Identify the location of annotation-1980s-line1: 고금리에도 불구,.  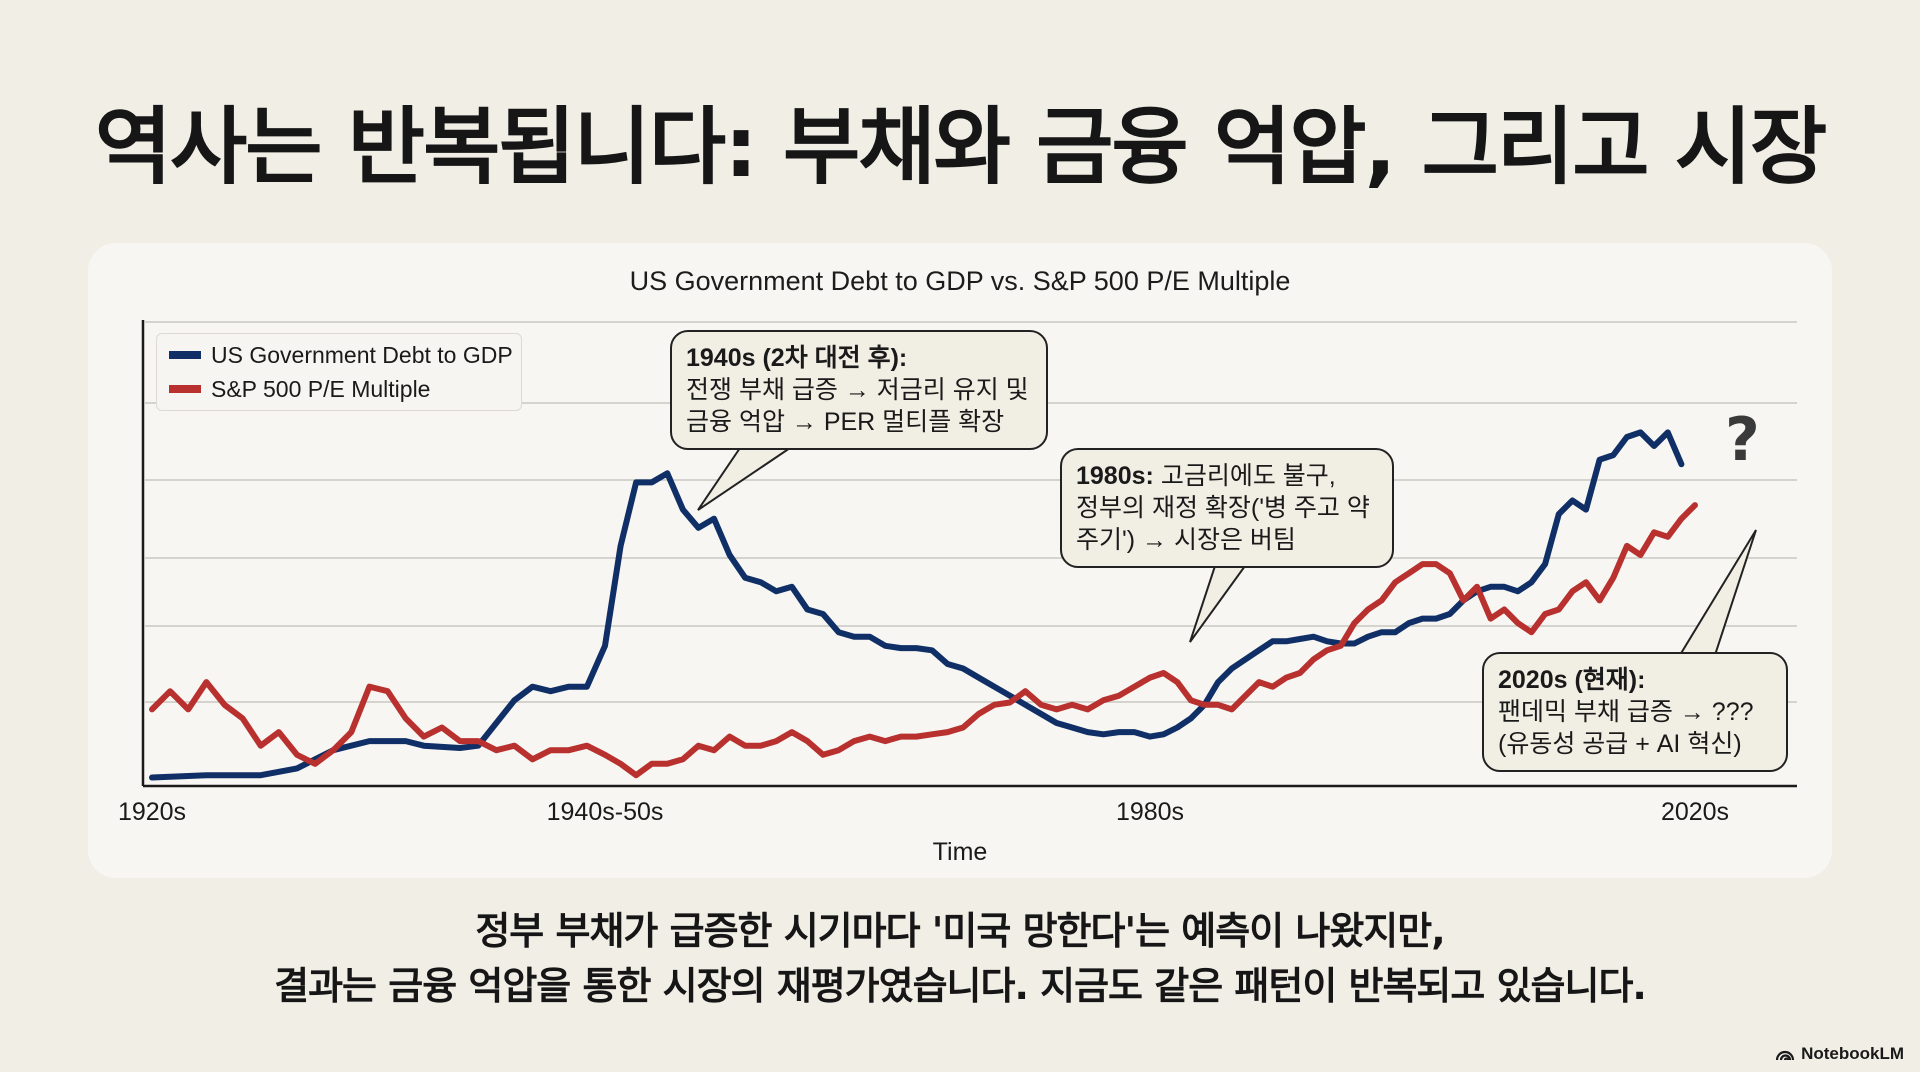
(1248, 476).